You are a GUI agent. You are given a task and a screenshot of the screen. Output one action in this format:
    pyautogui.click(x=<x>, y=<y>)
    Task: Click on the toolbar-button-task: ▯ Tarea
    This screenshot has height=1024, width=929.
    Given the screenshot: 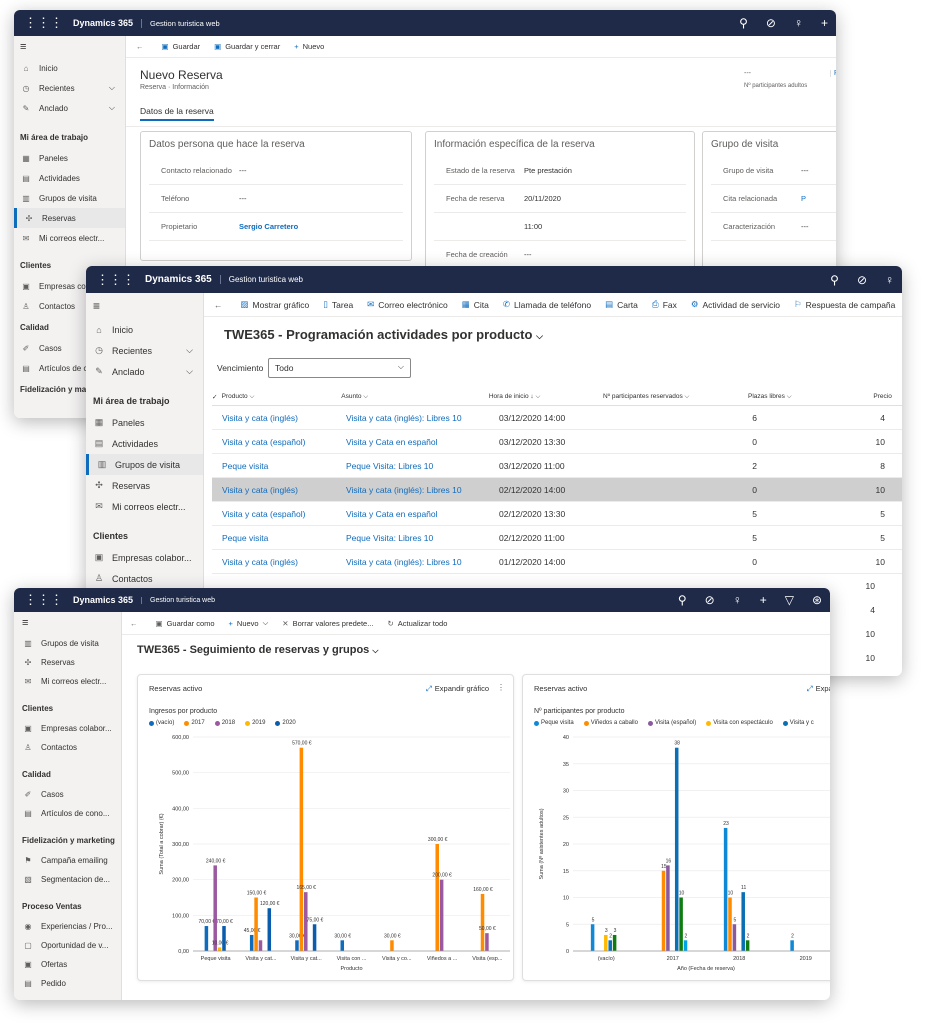 What is the action you would take?
    pyautogui.click(x=338, y=304)
    